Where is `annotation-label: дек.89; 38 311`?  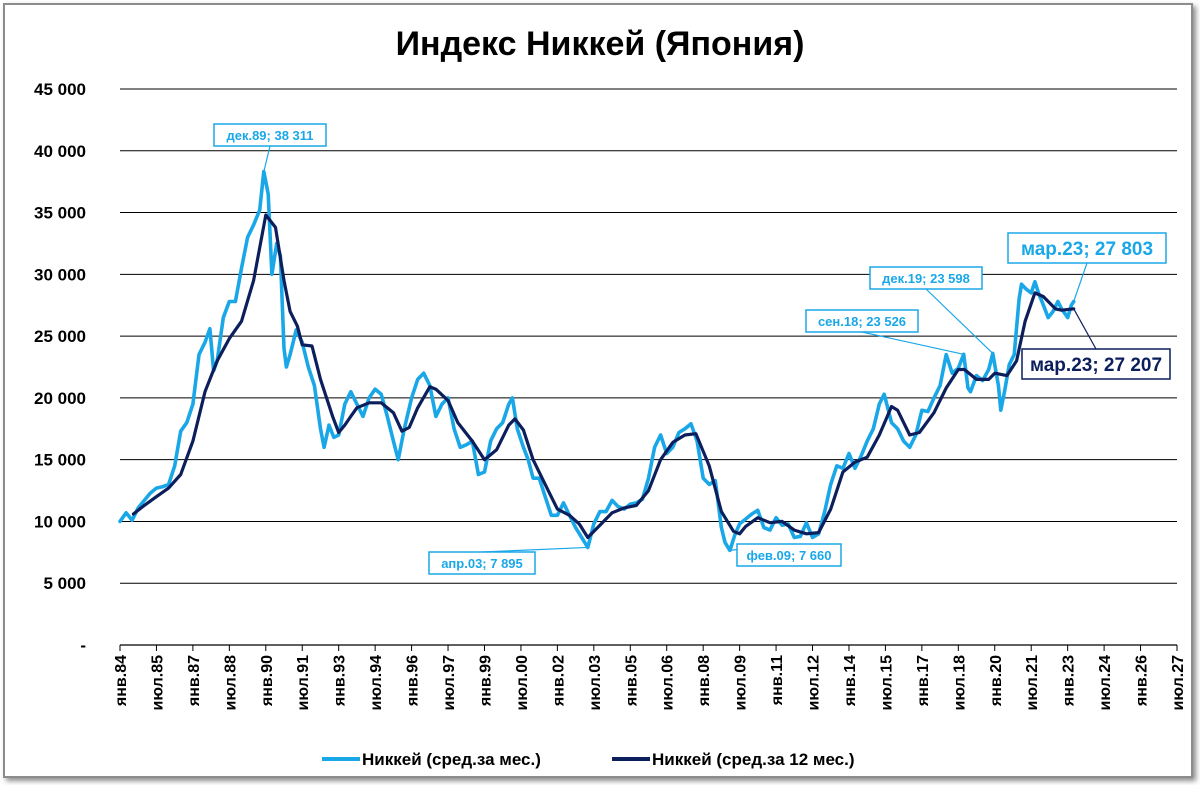
annotation-label: дек.89; 38 311 is located at coordinates (269, 135).